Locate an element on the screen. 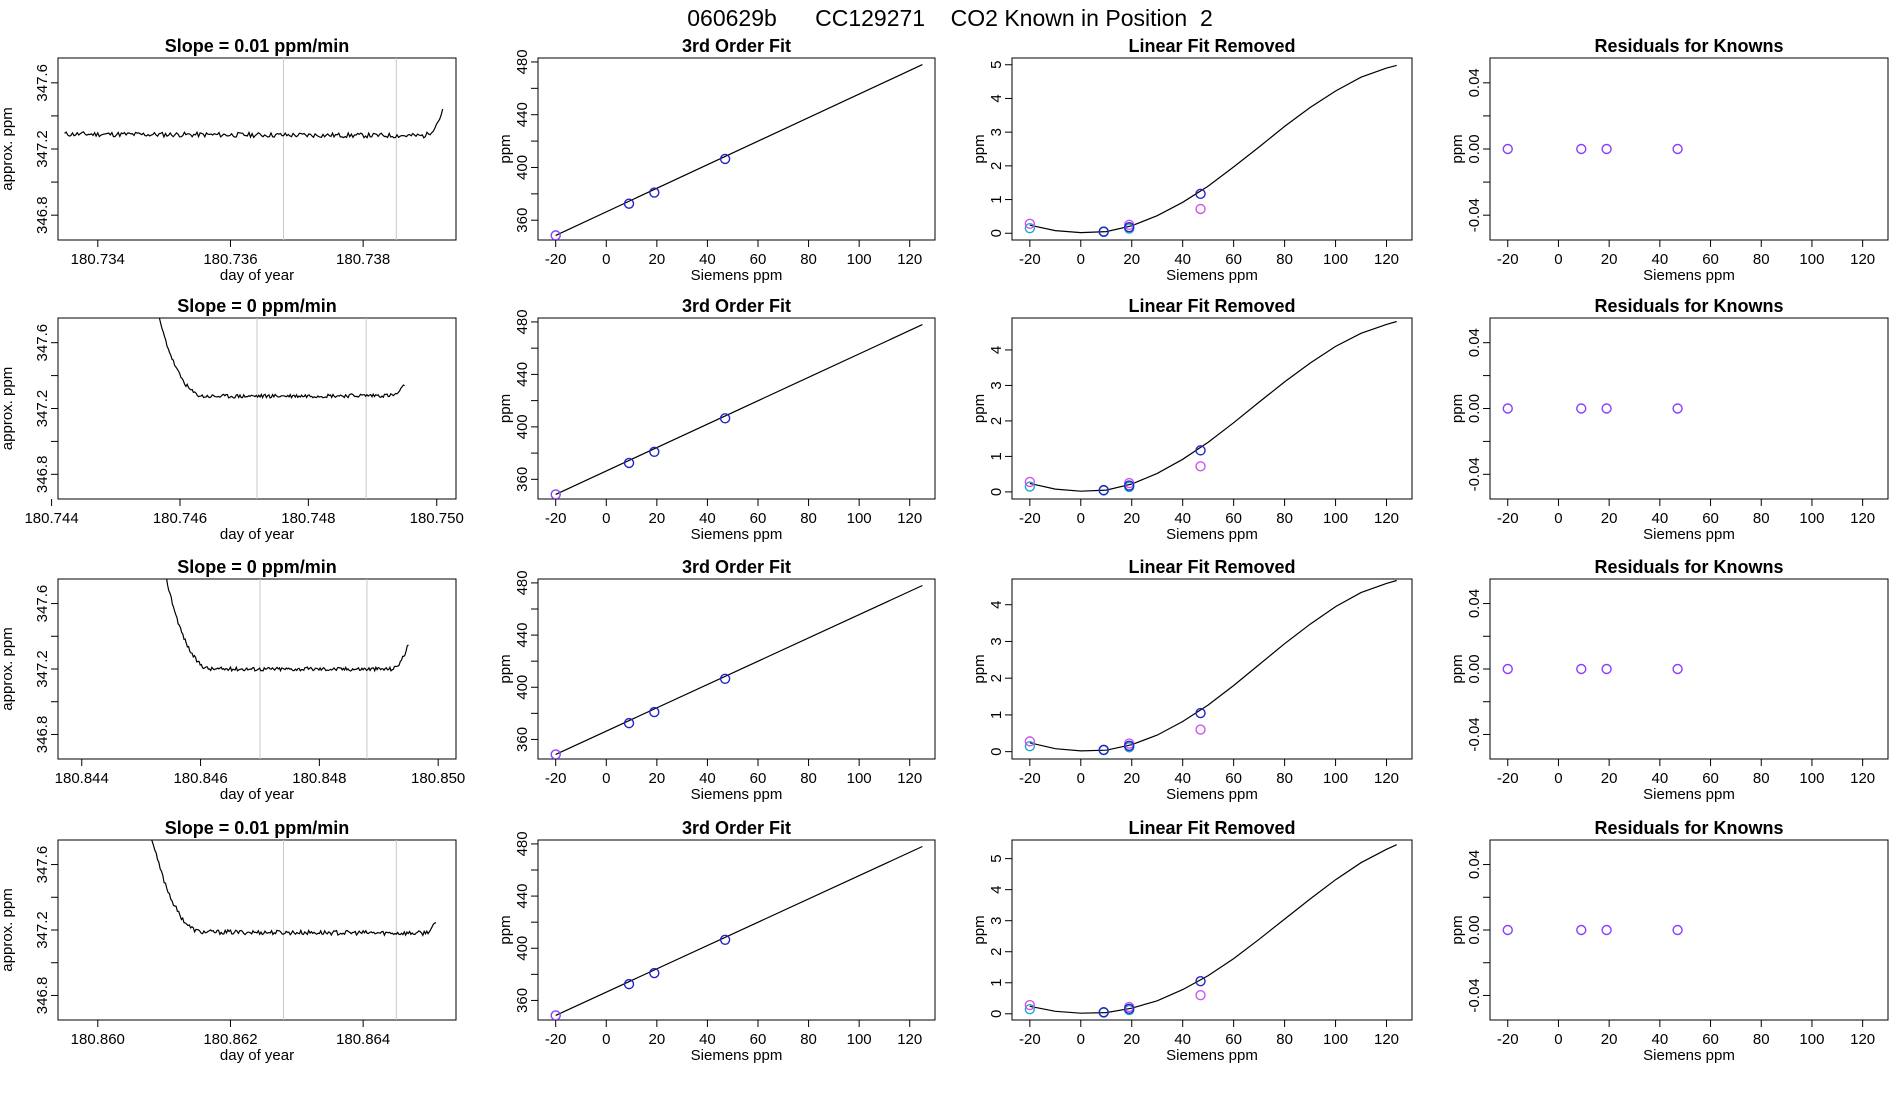 This screenshot has height=1105, width=1900. panel-title: Slope = 0.01 ppm/min is located at coordinates (257, 828).